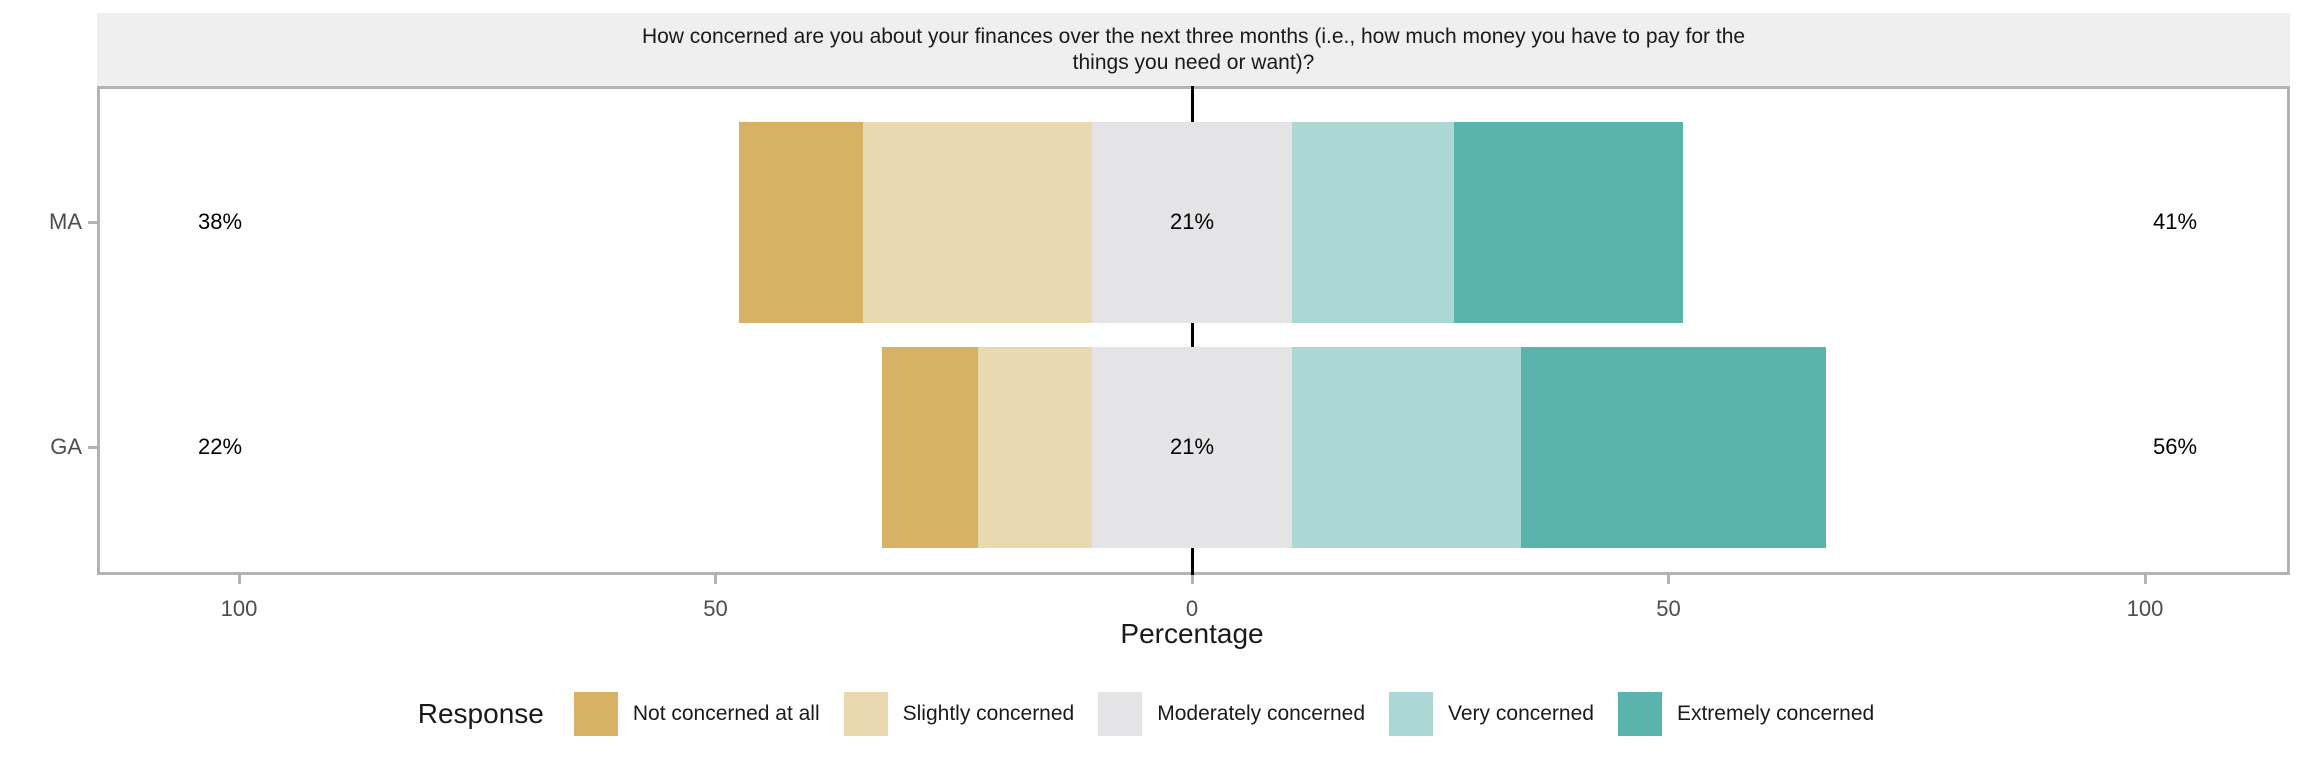 The image size is (2304, 768). I want to click on x-axis-tick-label-0: 100, so click(239, 608).